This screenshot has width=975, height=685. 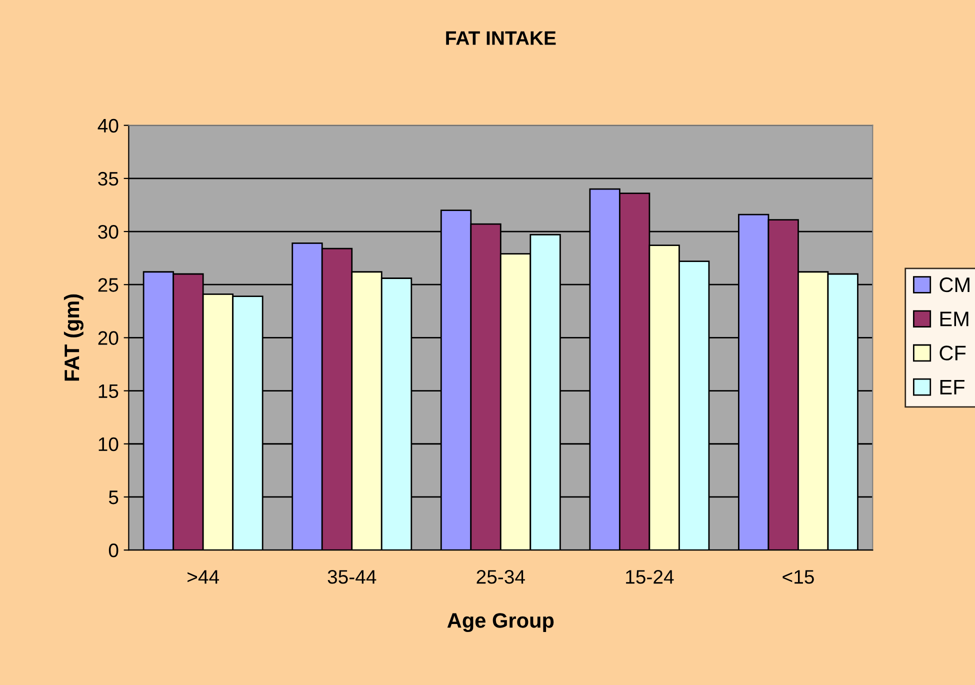 What do you see at coordinates (108, 125) in the screenshot?
I see `y-tick-label: 40` at bounding box center [108, 125].